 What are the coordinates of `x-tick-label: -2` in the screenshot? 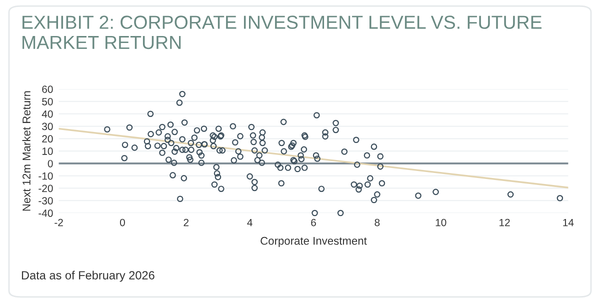 It's located at (58, 222).